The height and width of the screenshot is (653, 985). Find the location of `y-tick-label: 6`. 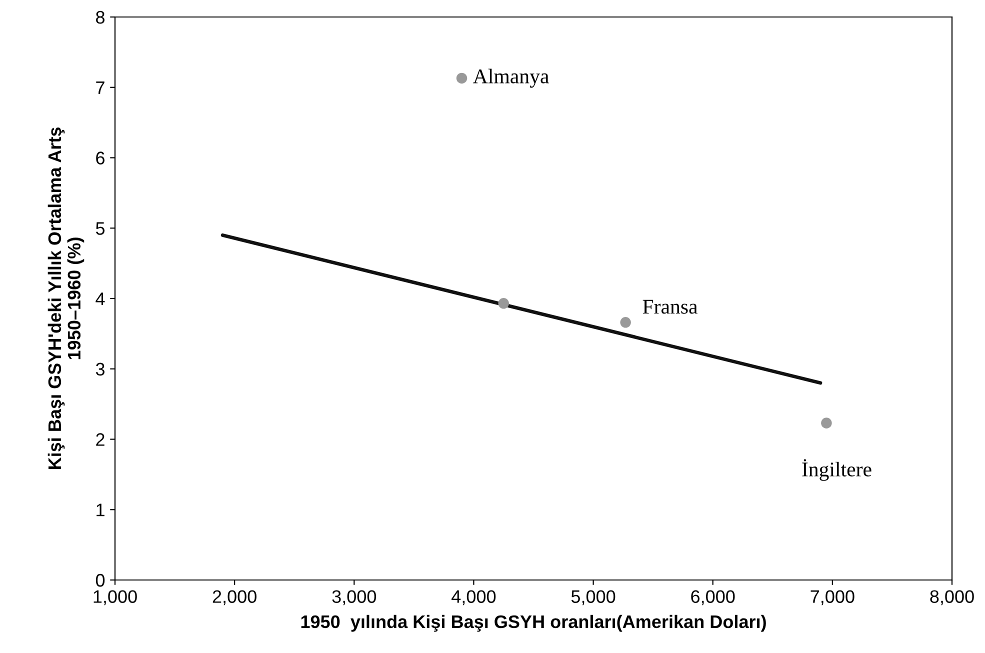

y-tick-label: 6 is located at coordinates (100, 158).